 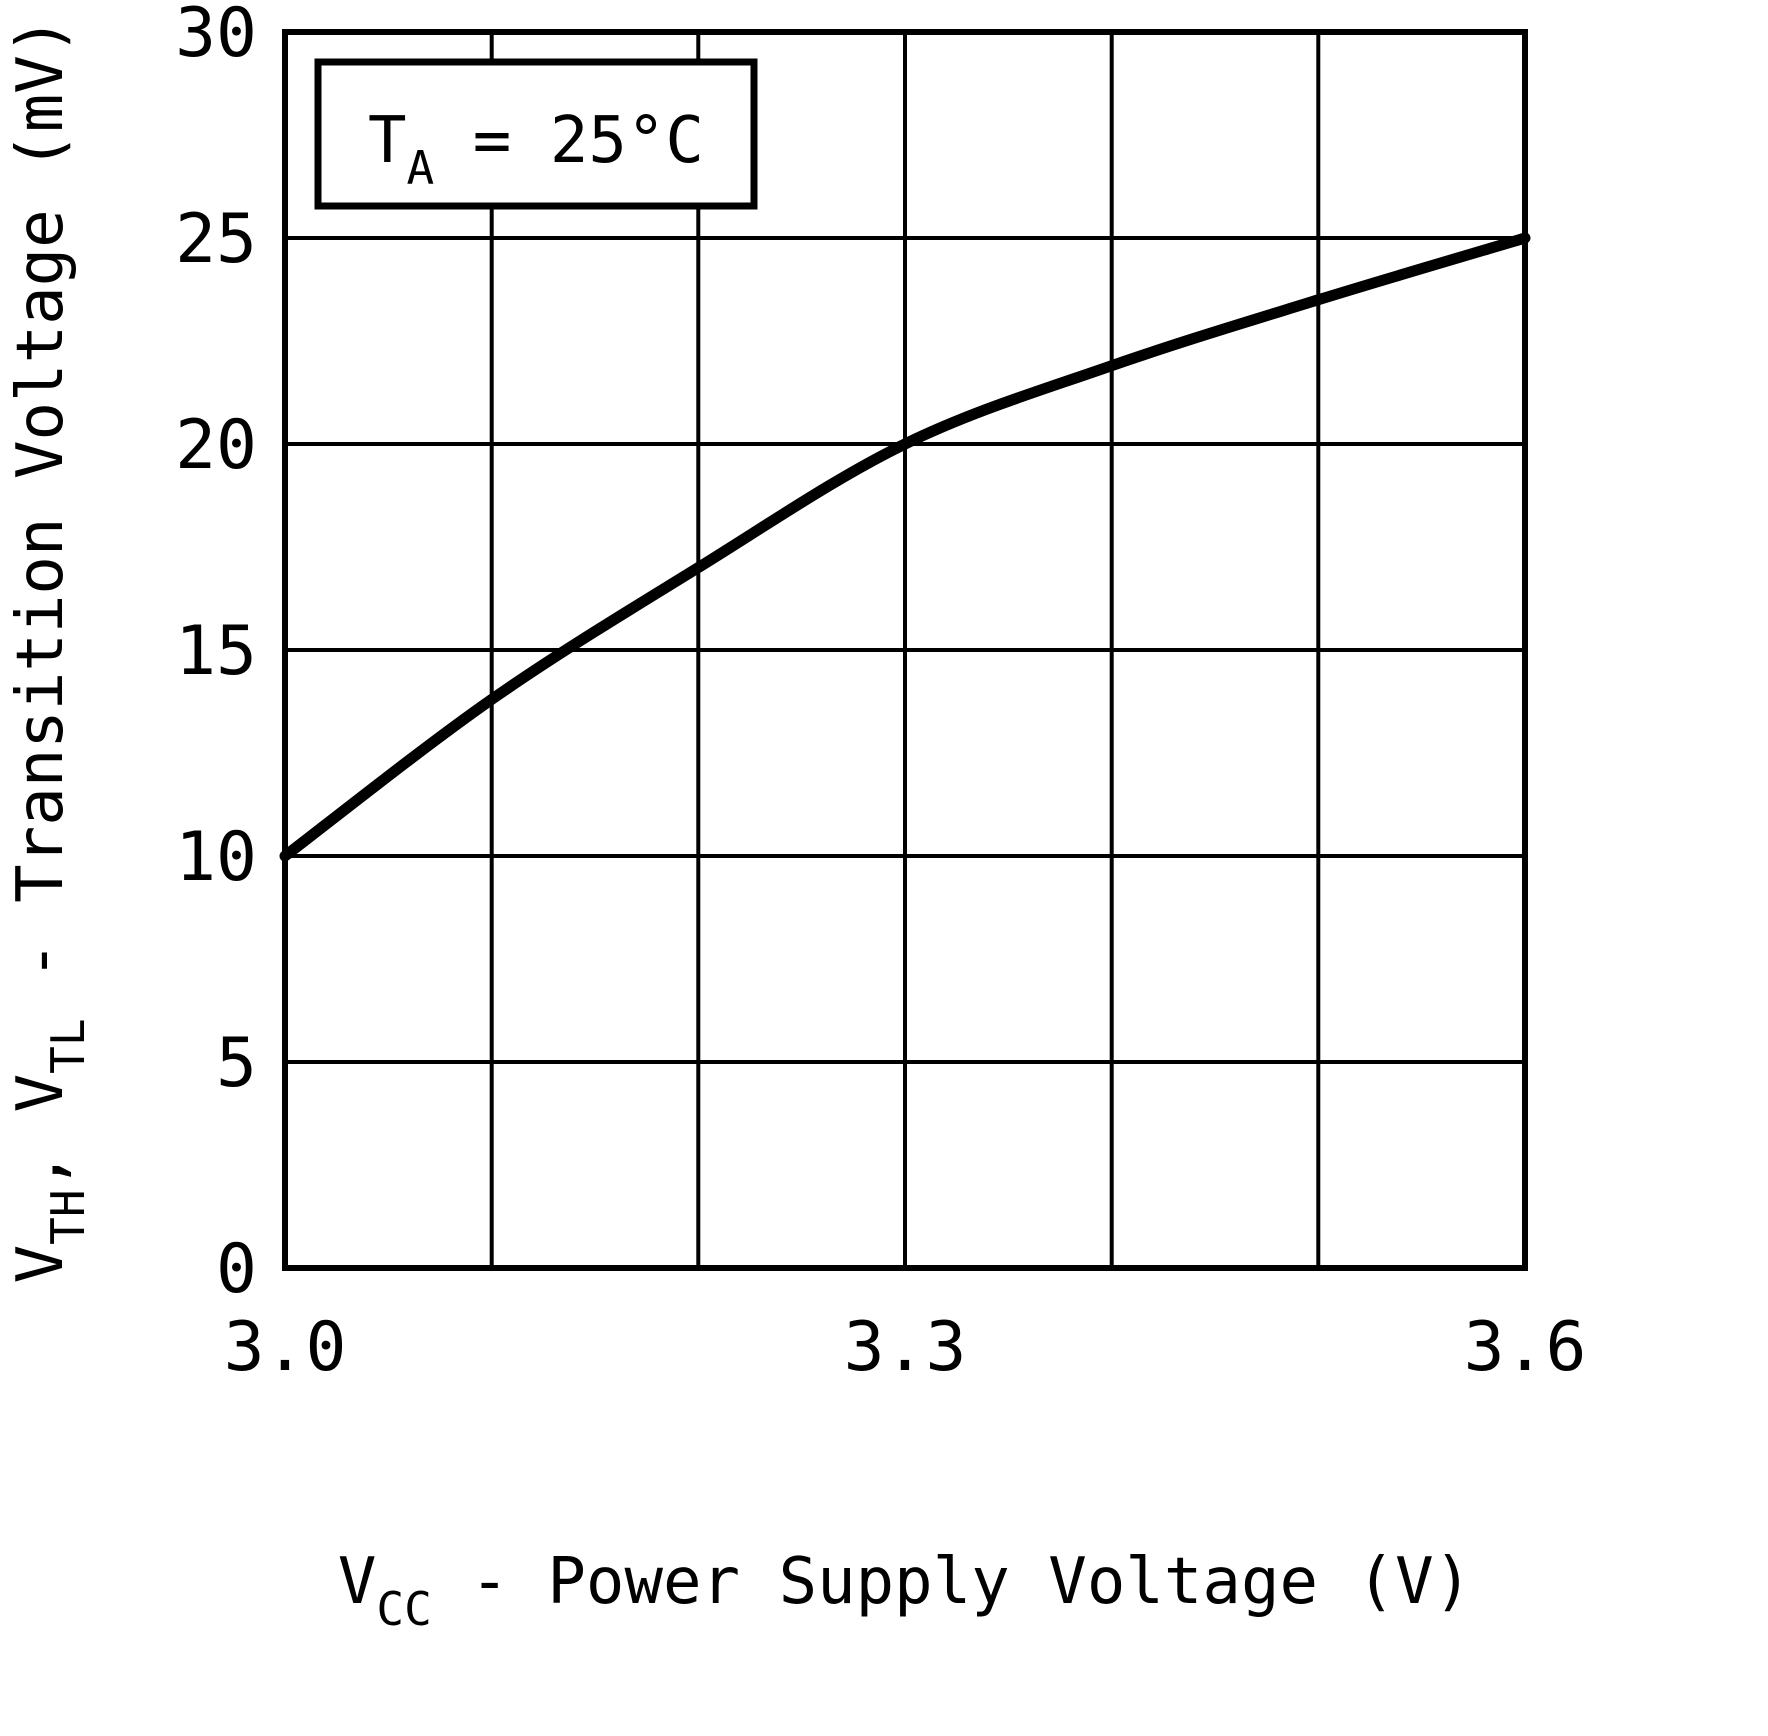 I want to click on x-tick-label: 3.6, so click(x=1525, y=1347).